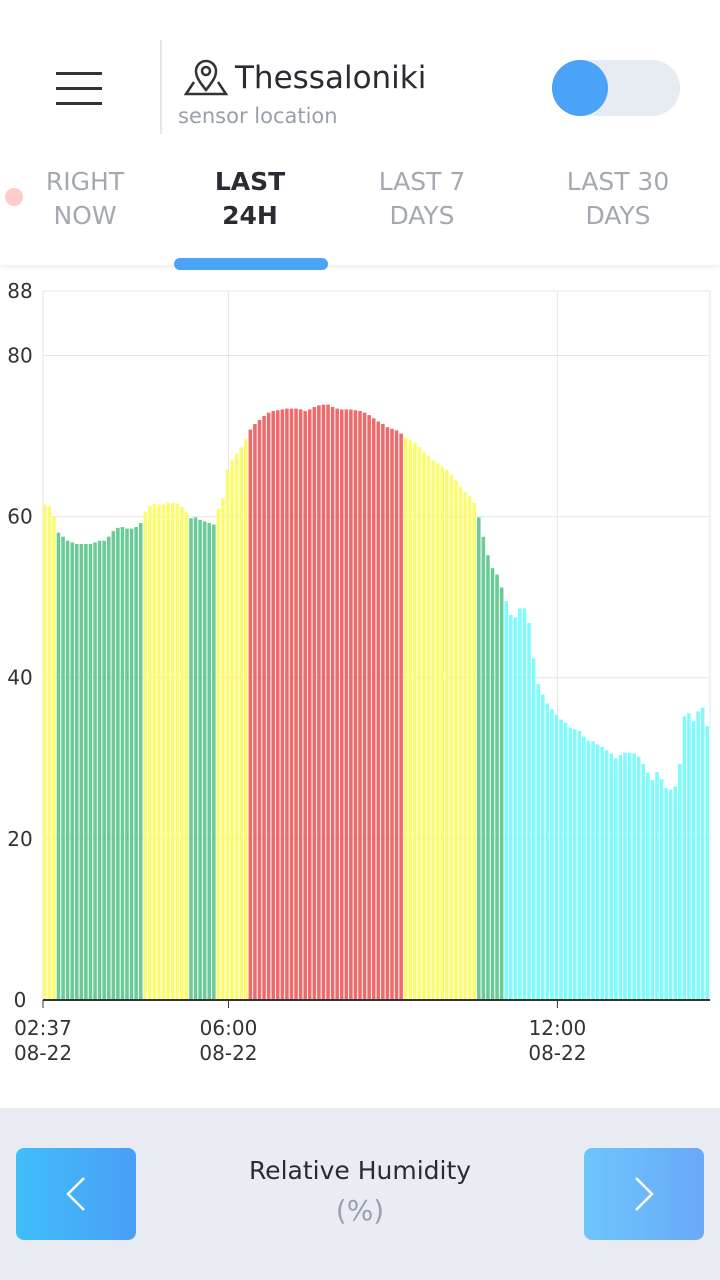 This screenshot has width=720, height=1280. Describe the element at coordinates (85, 199) in the screenshot. I see `tab: RIGHT NOW` at that location.